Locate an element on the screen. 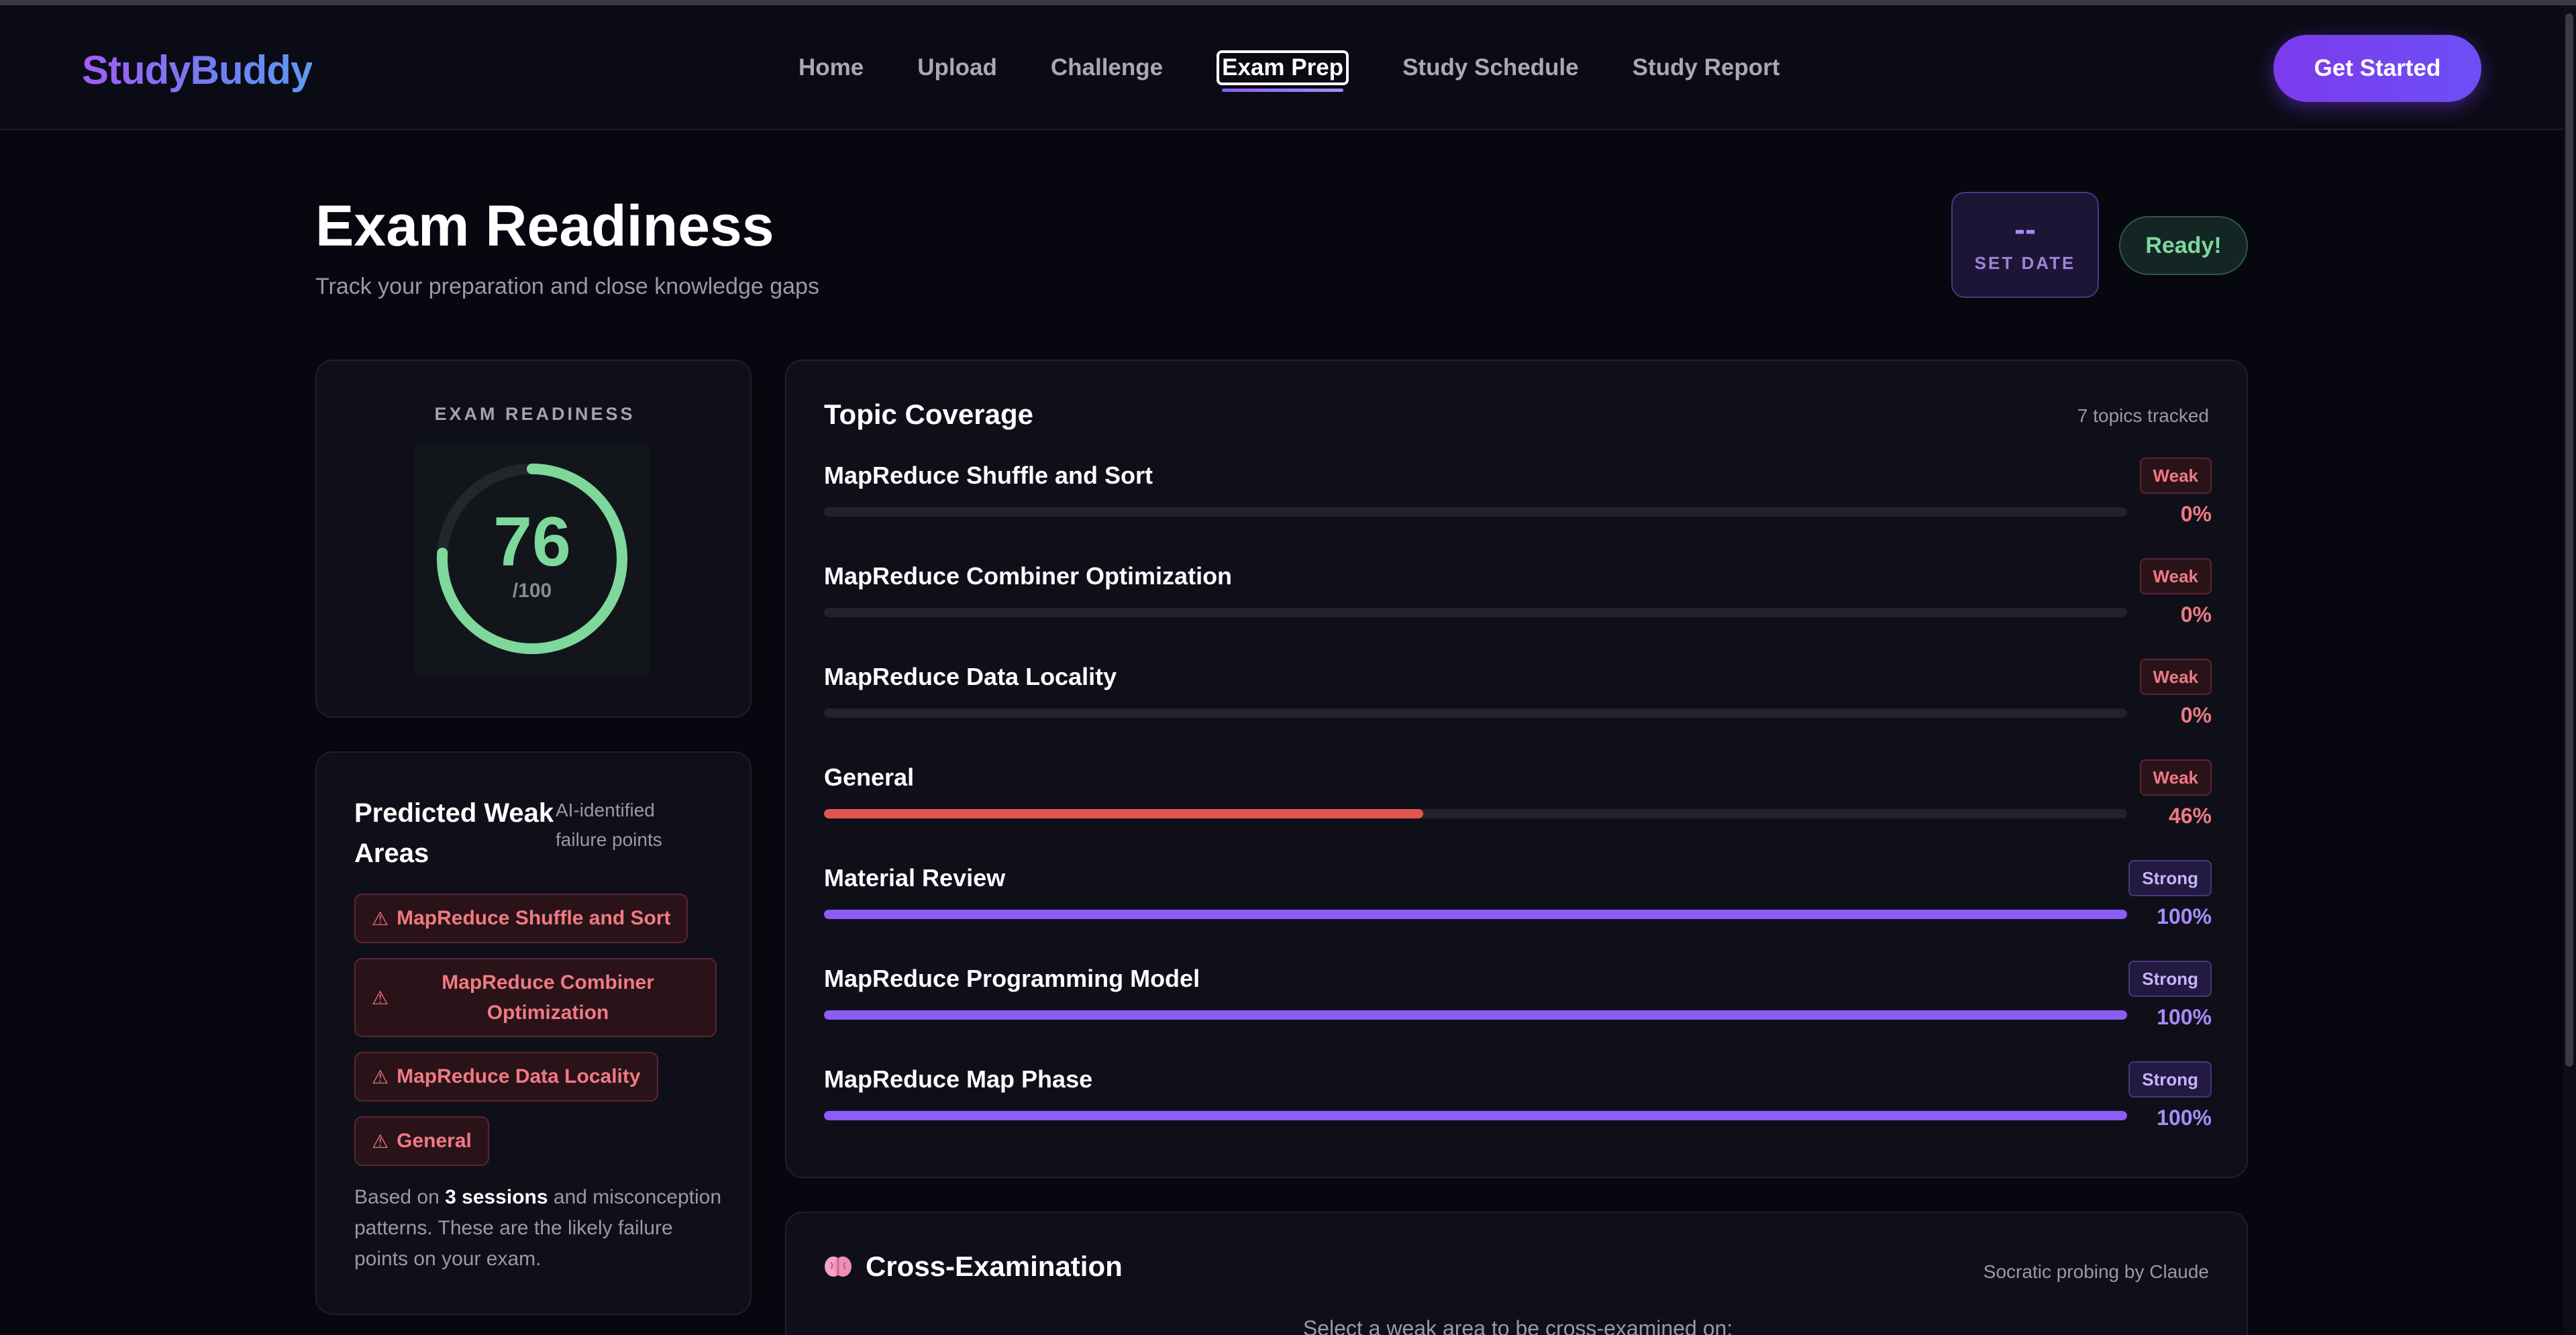 The width and height of the screenshot is (2576, 1335). weak-area-tag-label: MapReduce Shuffle and Sort is located at coordinates (534, 918).